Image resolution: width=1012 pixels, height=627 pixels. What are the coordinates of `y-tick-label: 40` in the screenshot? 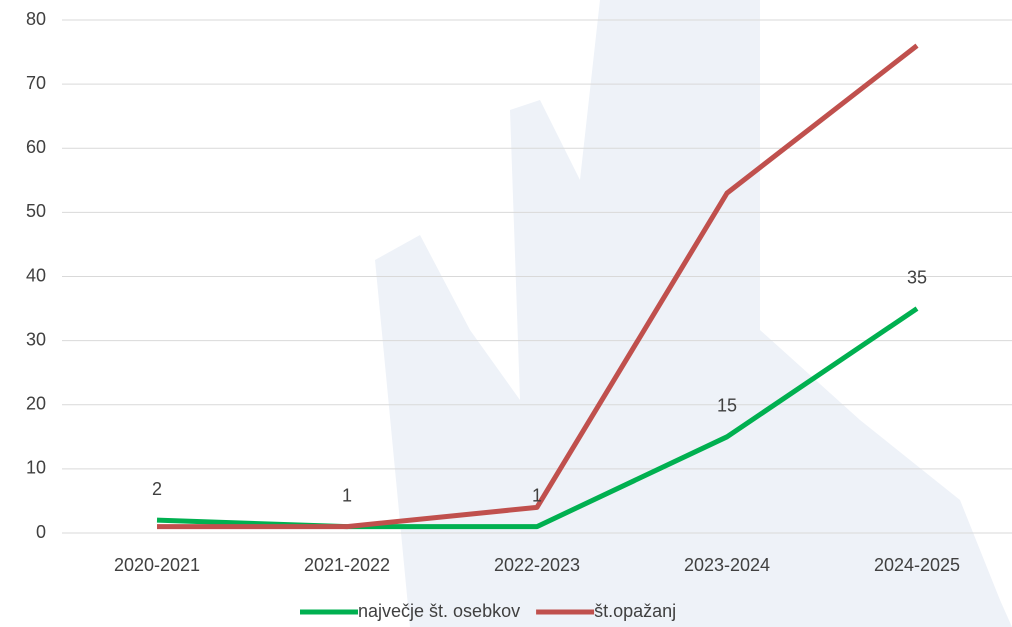 It's located at (36, 275).